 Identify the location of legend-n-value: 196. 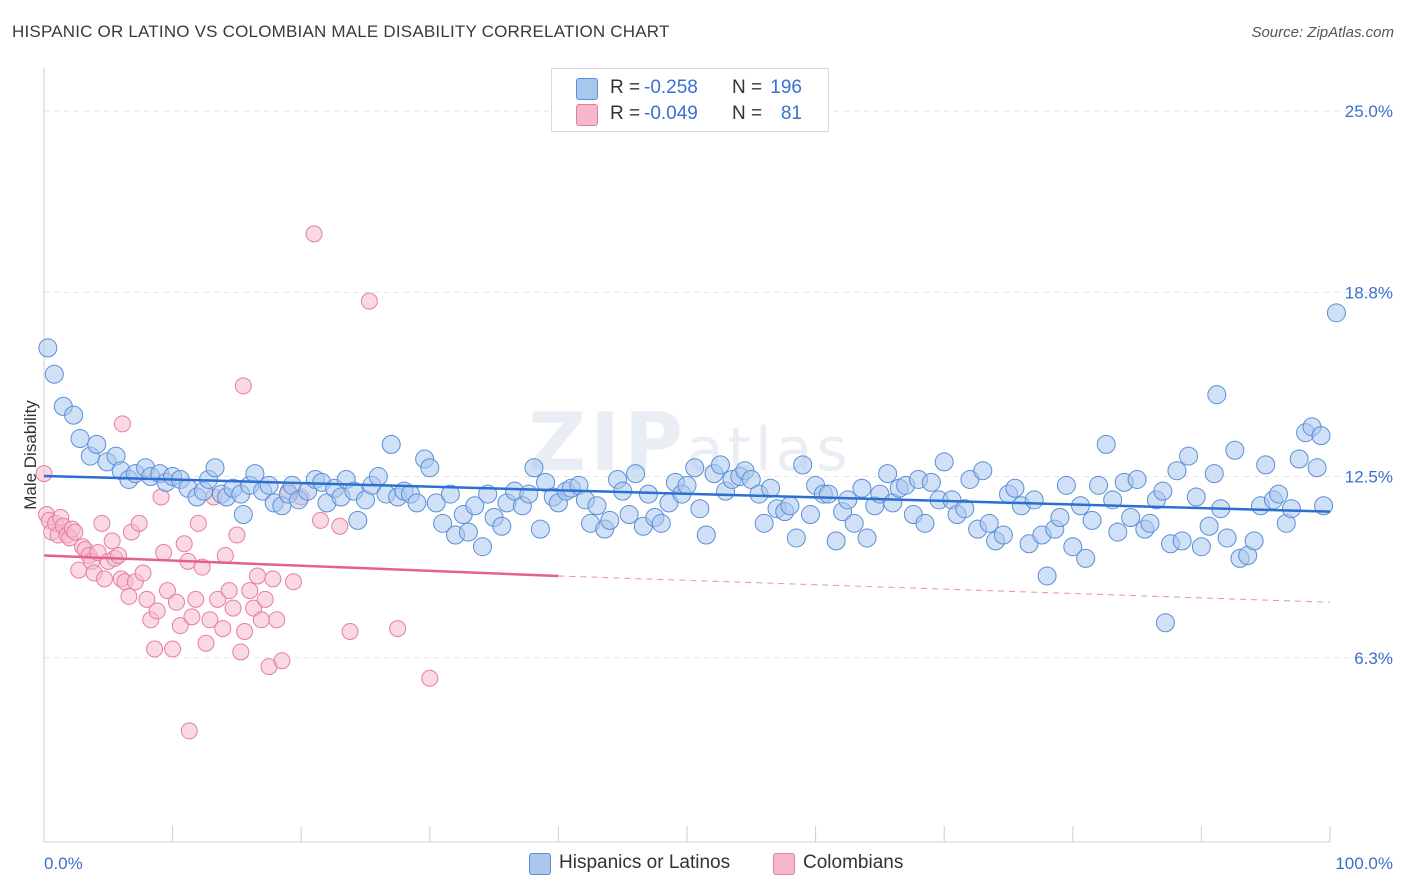
(786, 87).